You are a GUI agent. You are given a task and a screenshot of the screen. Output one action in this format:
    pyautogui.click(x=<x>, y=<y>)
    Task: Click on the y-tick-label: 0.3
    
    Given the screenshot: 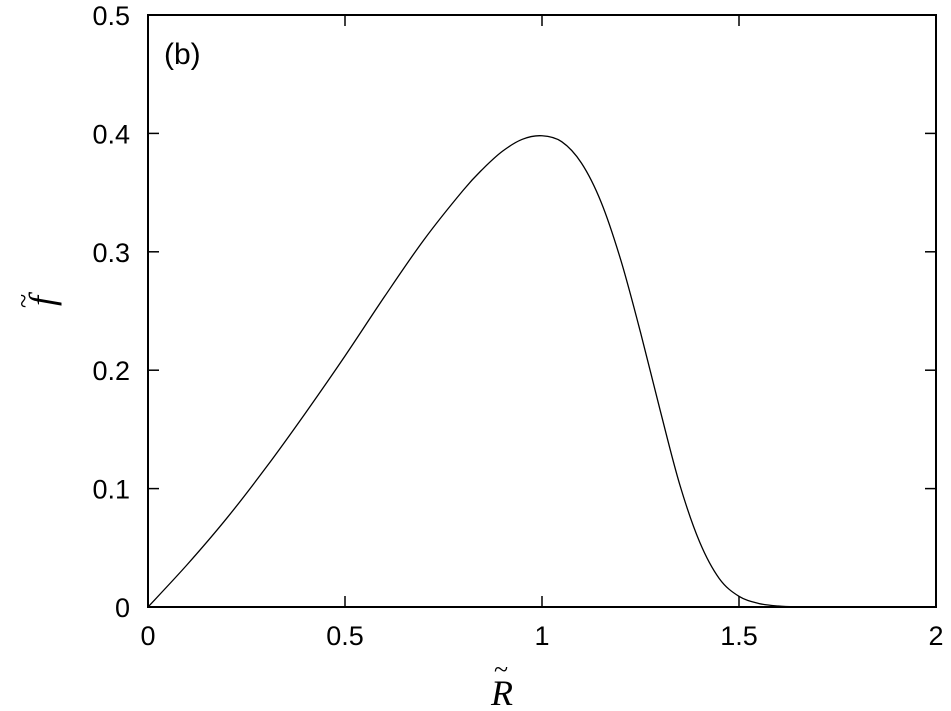 What is the action you would take?
    pyautogui.click(x=111, y=253)
    